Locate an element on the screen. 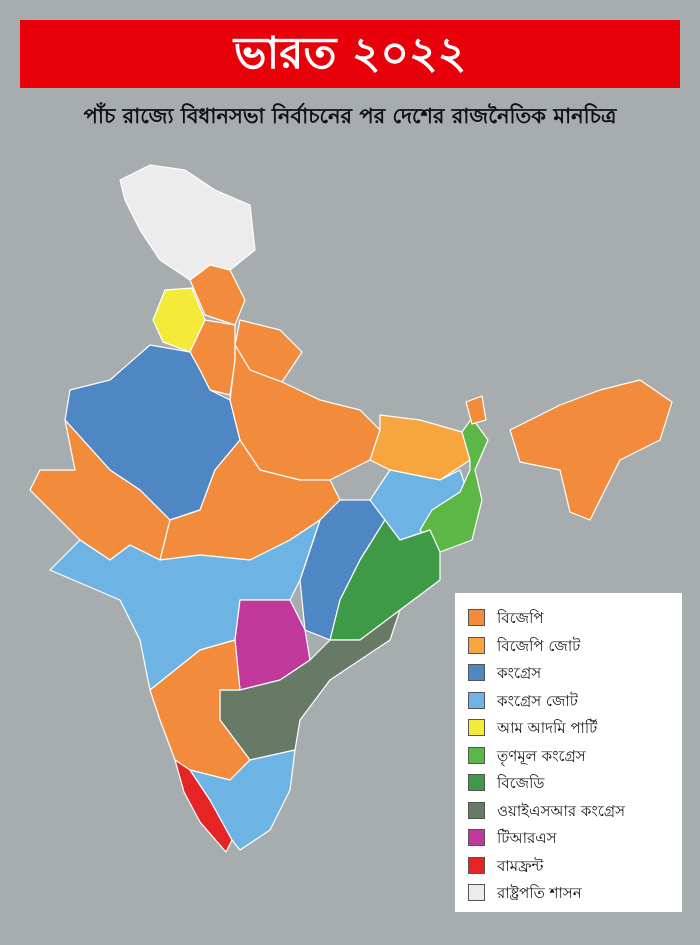  legend-item: ওয়াইএসআর কংগ্রেস is located at coordinates (546, 811).